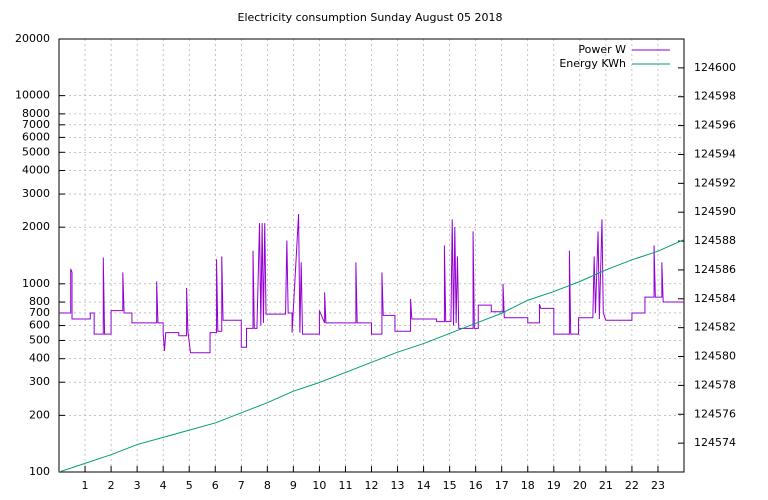 Image resolution: width=768 pixels, height=500 pixels. Describe the element at coordinates (36, 226) in the screenshot. I see `y-tick-label: 2000` at that location.